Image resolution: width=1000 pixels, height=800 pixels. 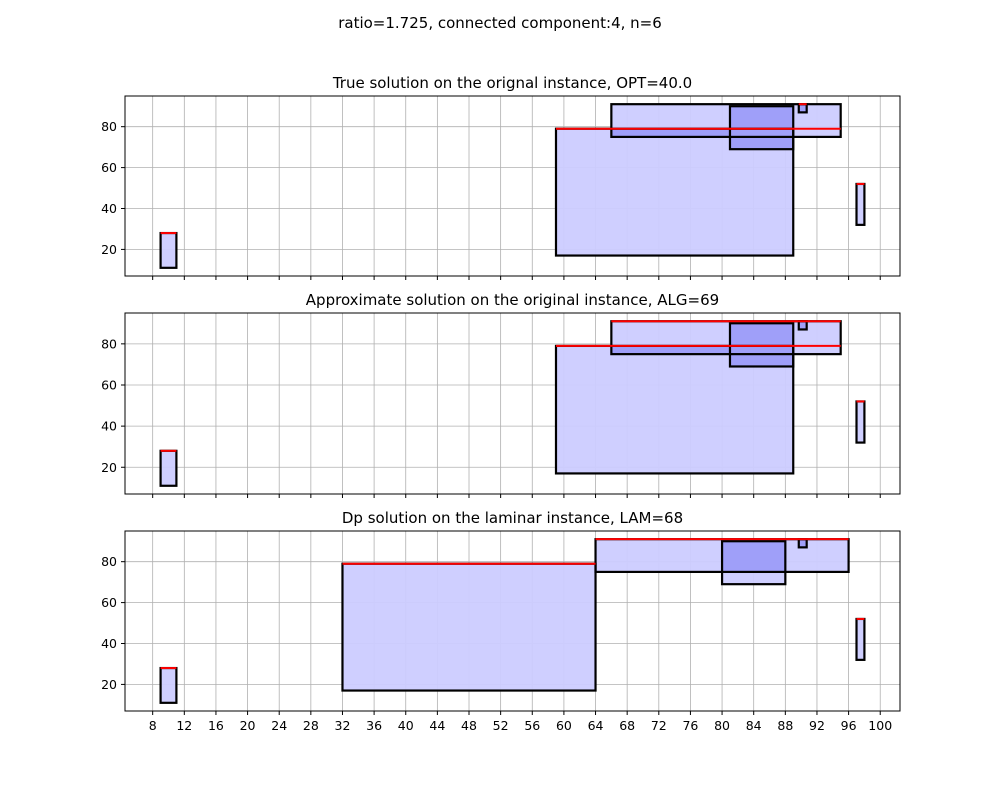 What do you see at coordinates (785, 725) in the screenshot?
I see `x-tick-label: 88` at bounding box center [785, 725].